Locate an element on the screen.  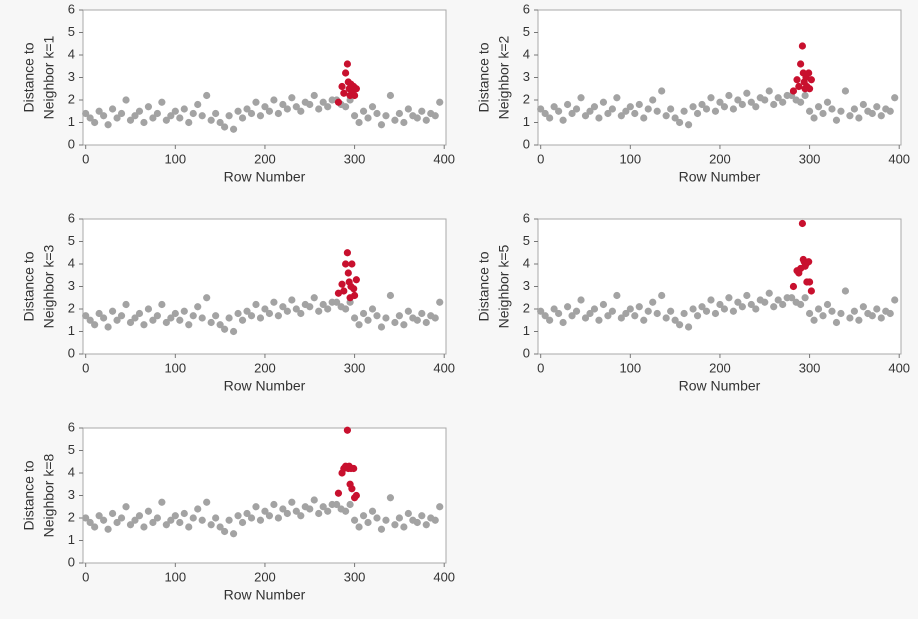
y-tick-label: 5 is located at coordinates (71, 240).